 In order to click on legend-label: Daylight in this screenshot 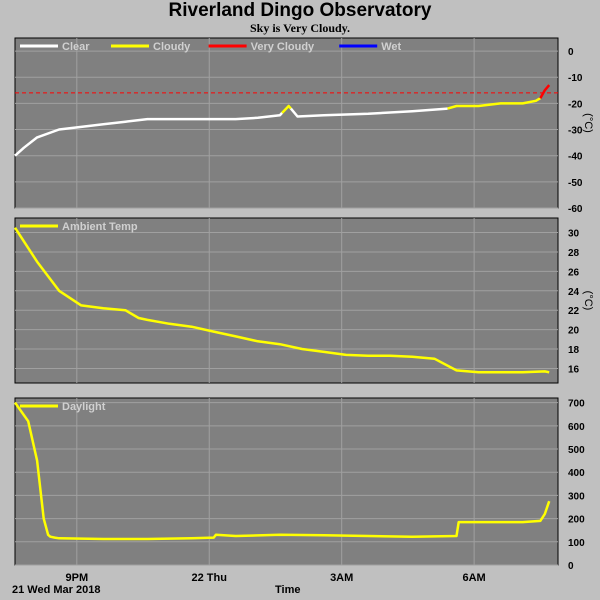, I will do `click(84, 407)`.